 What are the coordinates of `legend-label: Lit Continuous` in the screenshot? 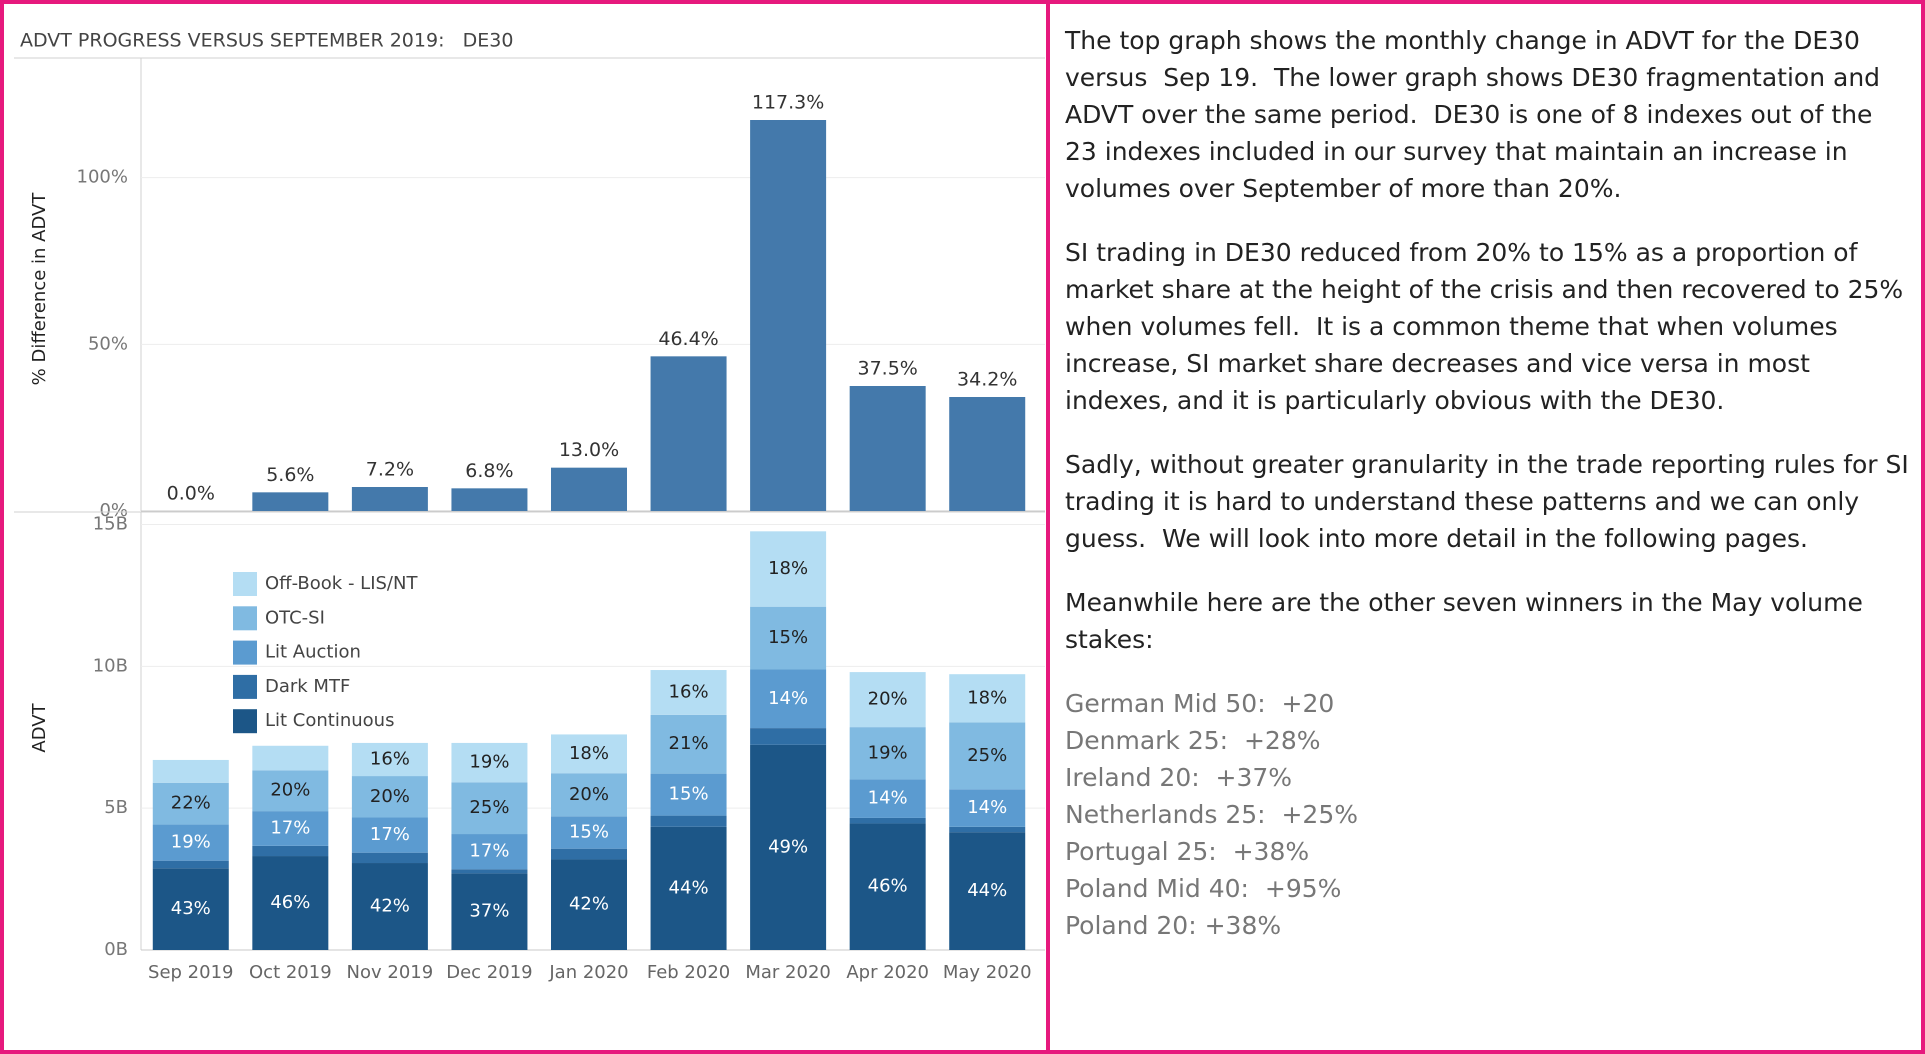 It's located at (329, 720).